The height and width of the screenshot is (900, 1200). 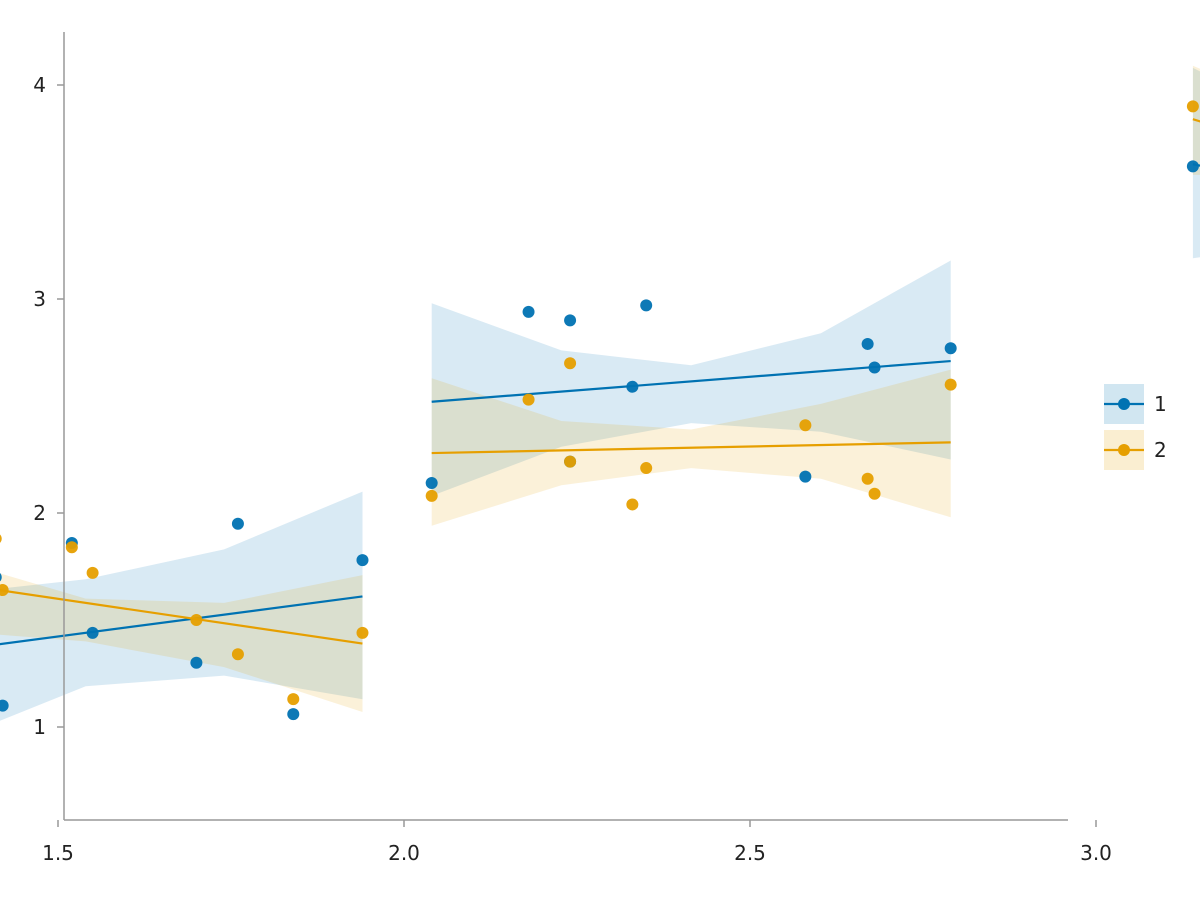 What do you see at coordinates (58, 853) in the screenshot?
I see `x-tick-label: 1.5` at bounding box center [58, 853].